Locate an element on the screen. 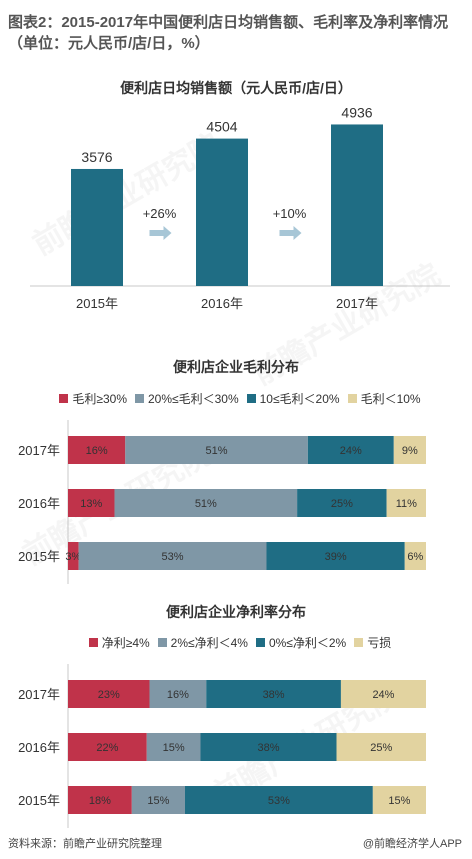  legend-item: 亏损 is located at coordinates (368, 642).